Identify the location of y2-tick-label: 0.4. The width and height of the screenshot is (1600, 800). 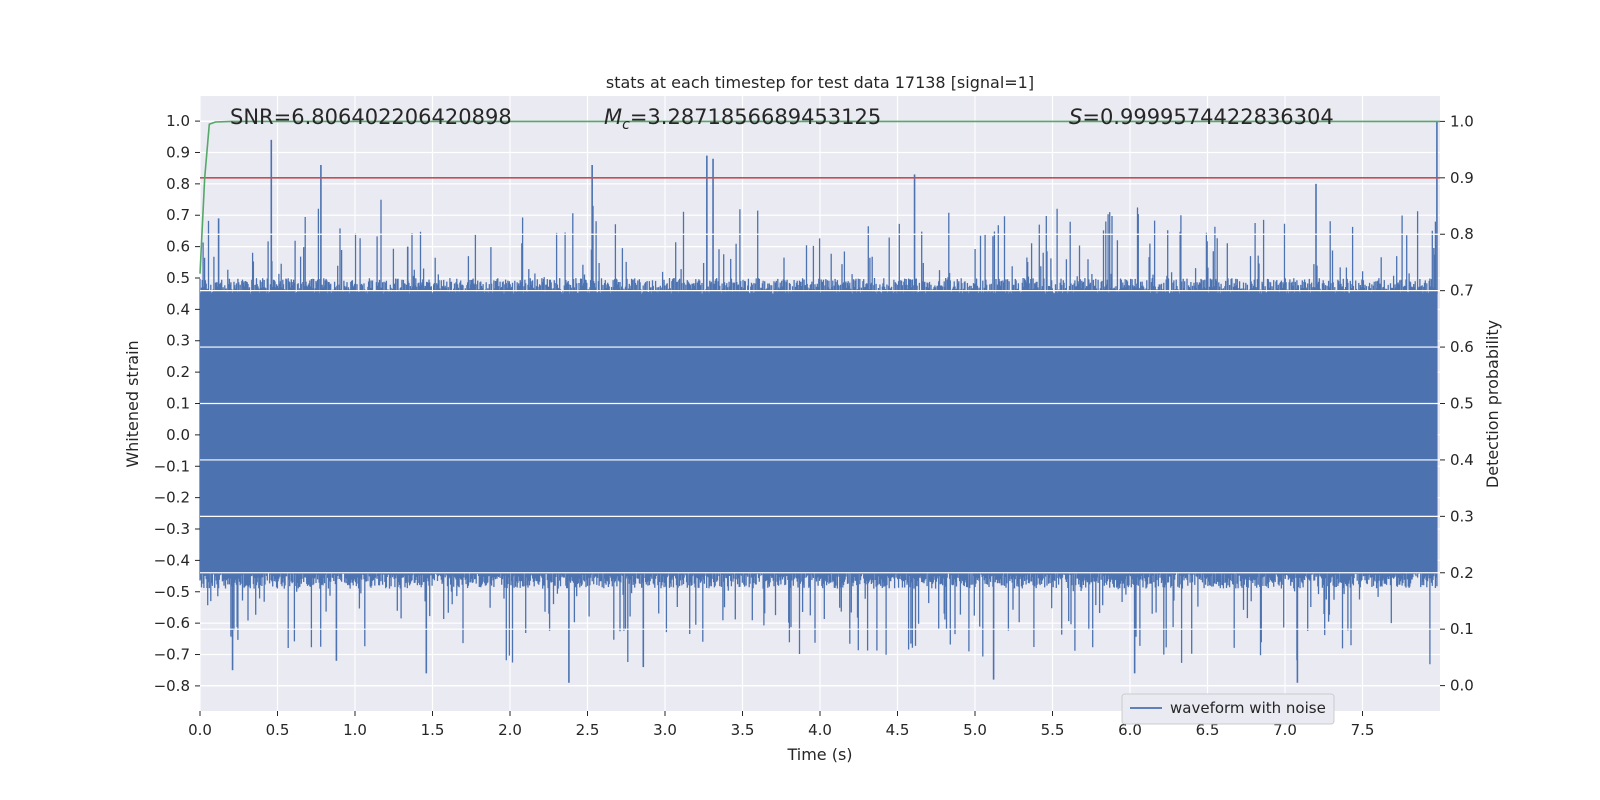
(1462, 460).